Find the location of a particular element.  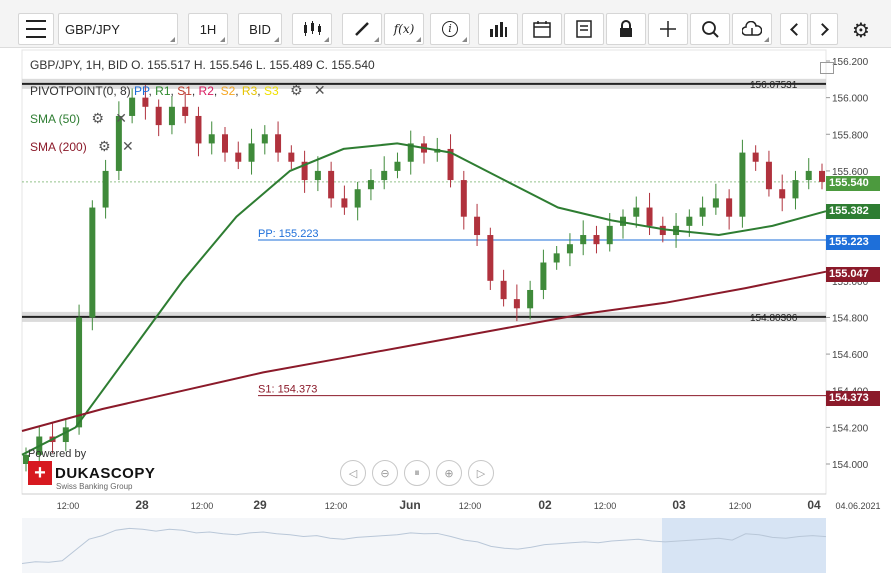

reset-view-button: ⏸ is located at coordinates (417, 473).